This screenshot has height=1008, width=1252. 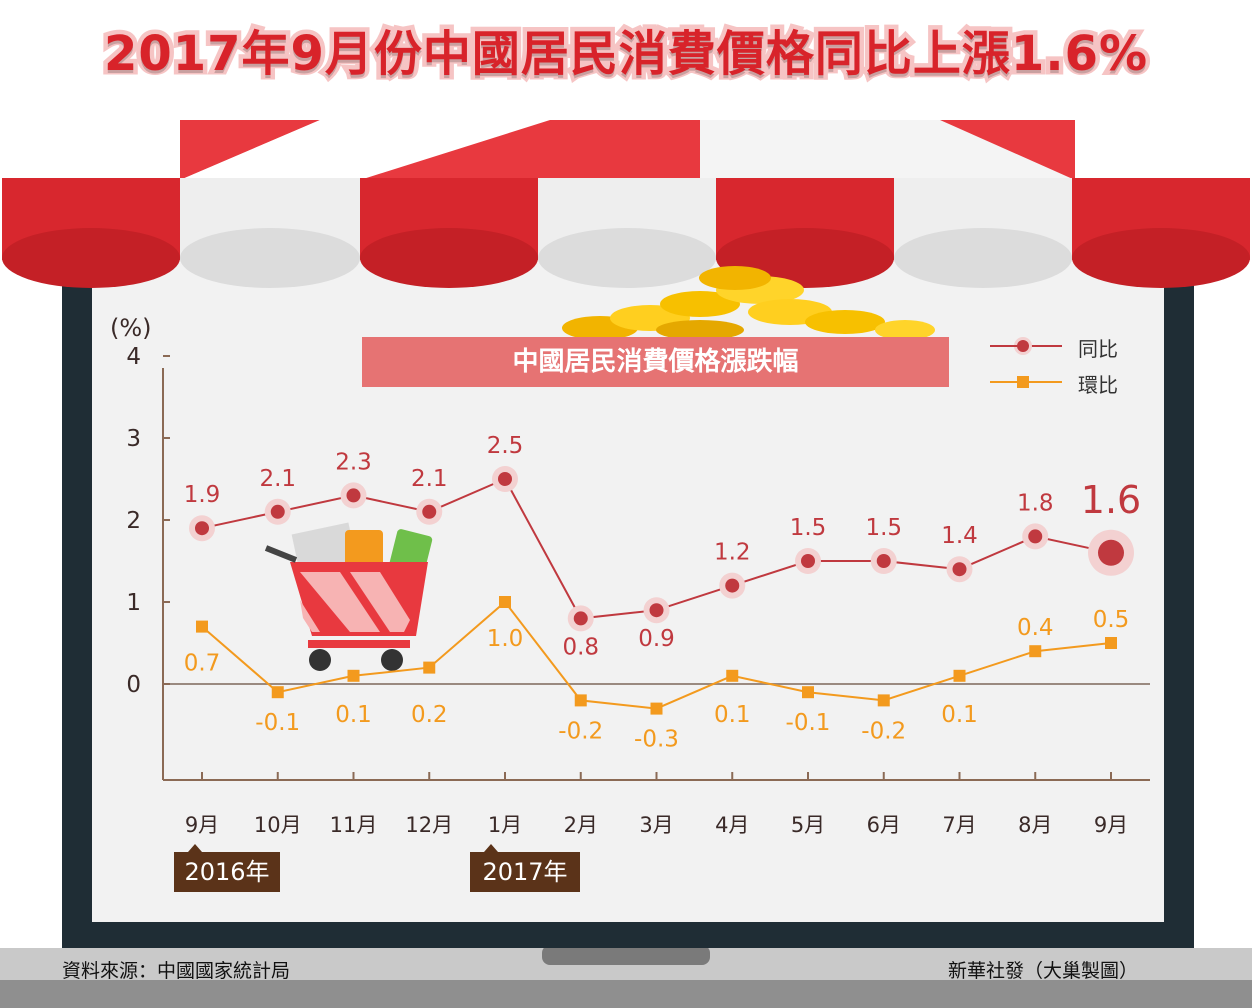 I want to click on data-label-mom: 0.7, so click(x=202, y=664).